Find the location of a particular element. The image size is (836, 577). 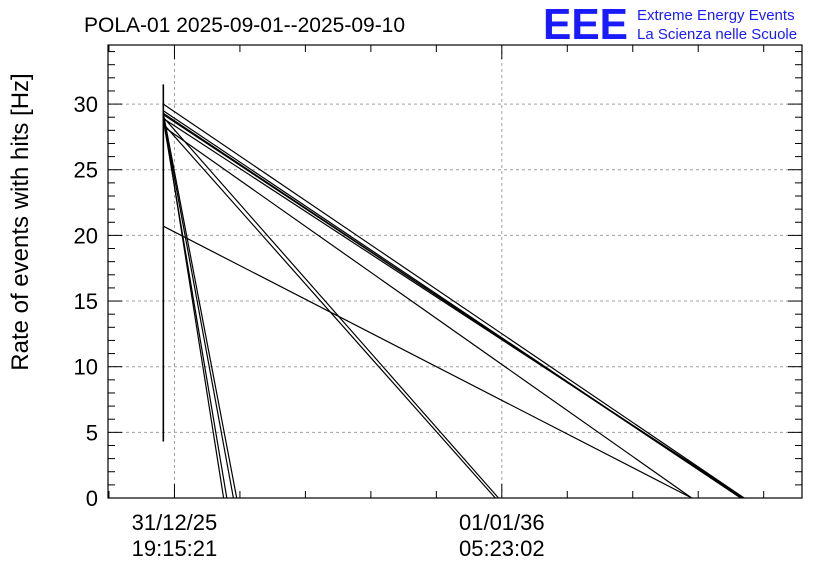

y-axis-label: Rate of events with hits [Hz] is located at coordinates (20, 221).